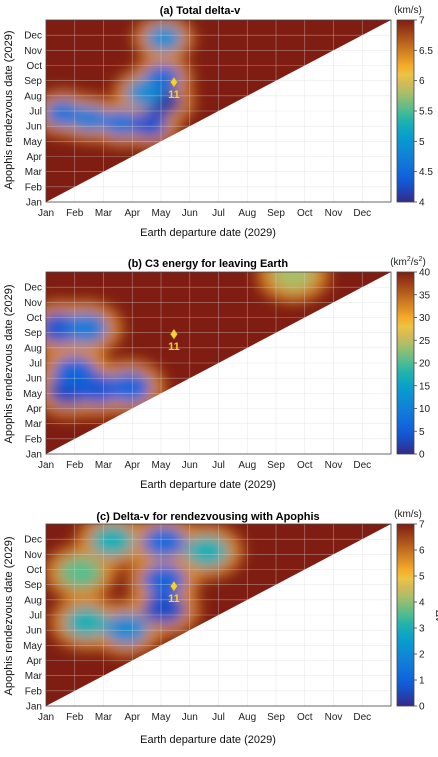 The image size is (438, 757). I want to click on colorbar-tick-label: 5.5, so click(426, 112).